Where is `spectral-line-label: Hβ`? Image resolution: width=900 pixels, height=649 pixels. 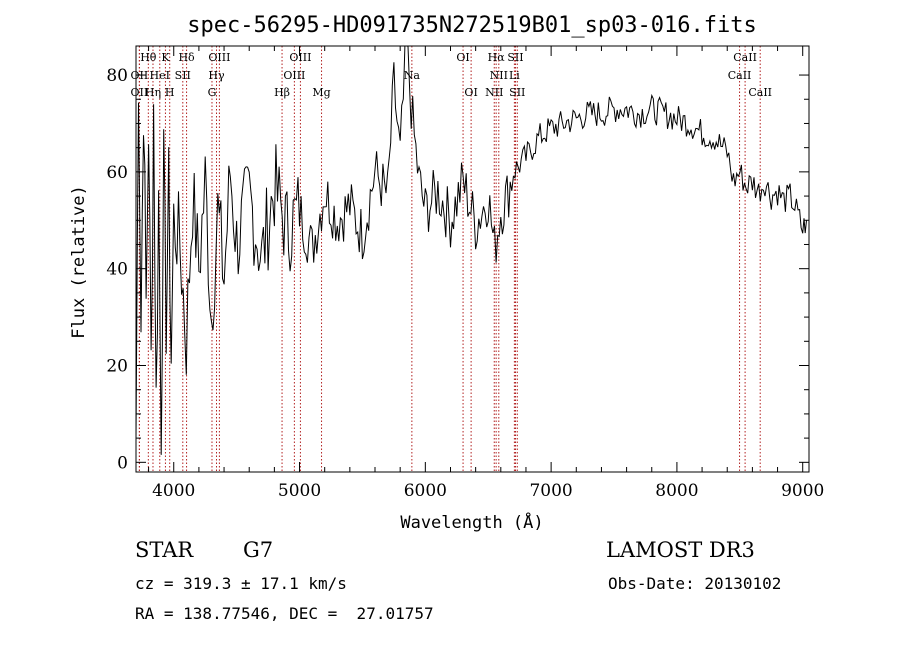 spectral-line-label: Hβ is located at coordinates (282, 92).